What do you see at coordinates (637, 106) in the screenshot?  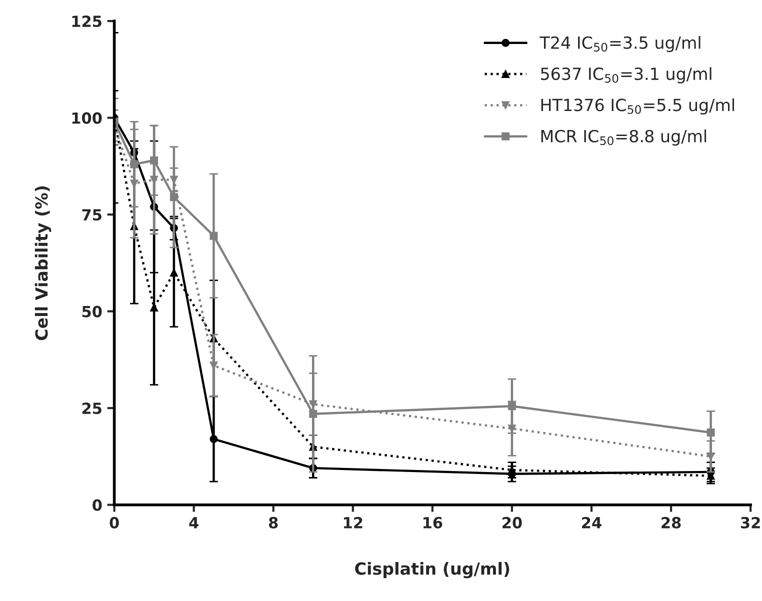 I see `legend-label: HT1376 IC$_{50}$=5.5 ug/ml` at bounding box center [637, 106].